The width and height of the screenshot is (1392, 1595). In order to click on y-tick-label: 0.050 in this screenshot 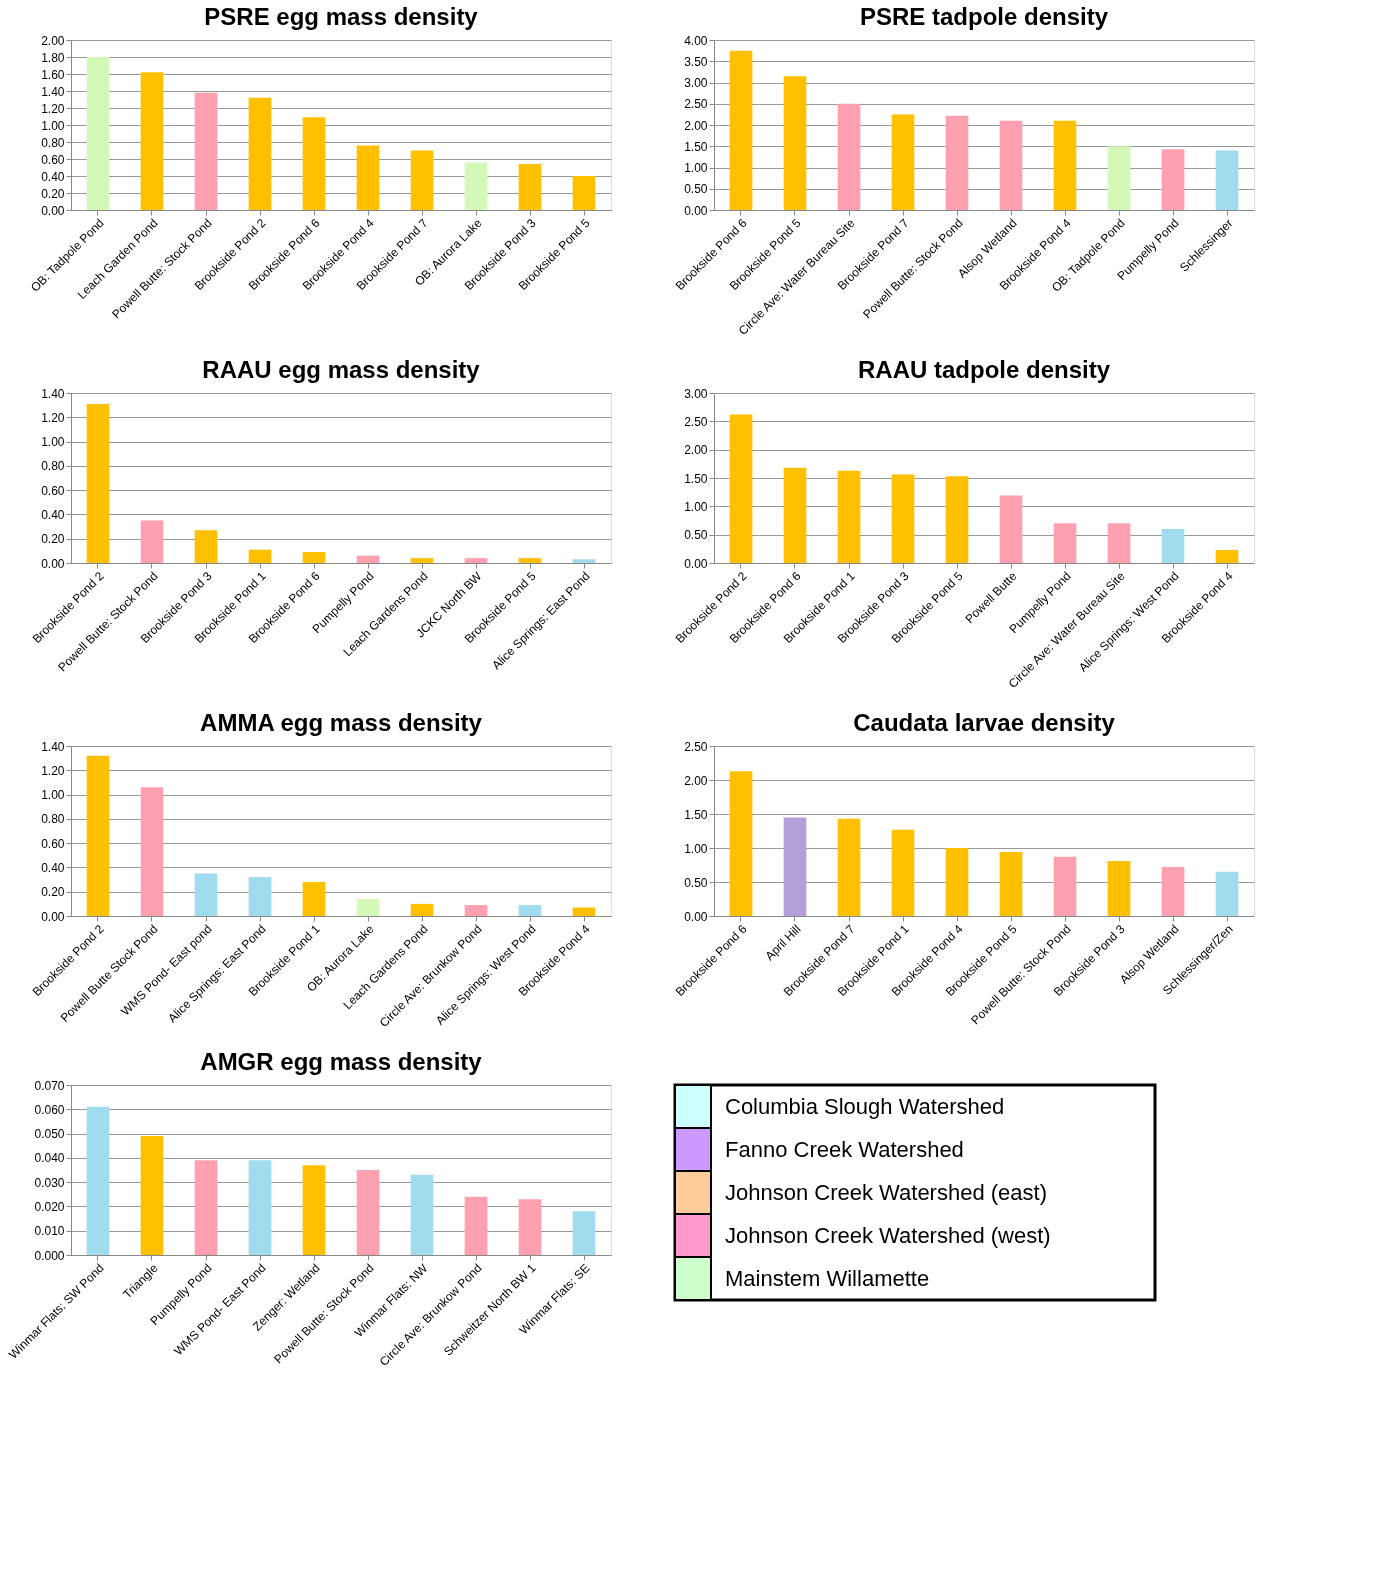, I will do `click(49, 1134)`.